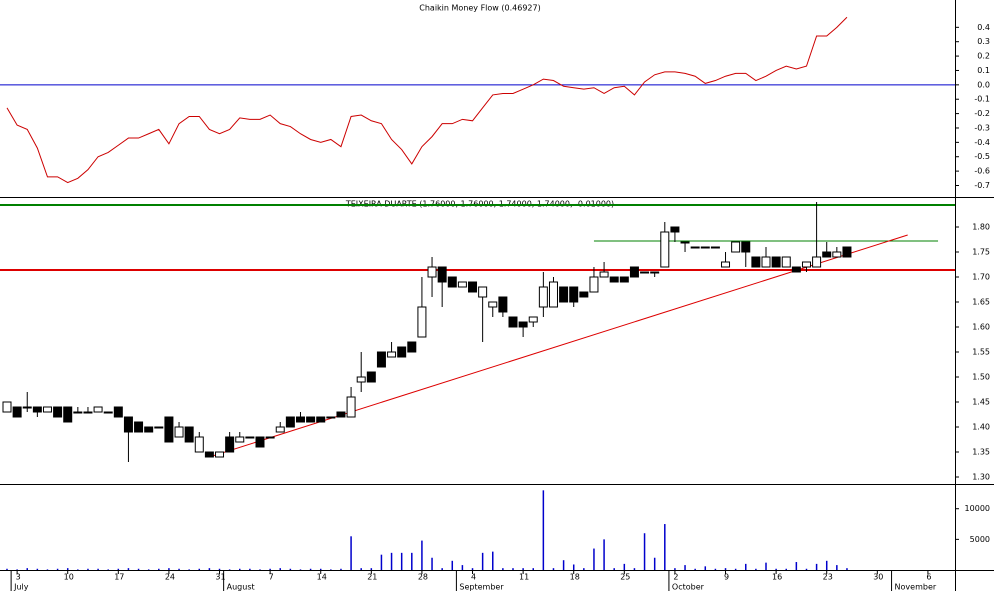  Describe the element at coordinates (981, 427) in the screenshot. I see `y-tick-label: 1.40` at that location.